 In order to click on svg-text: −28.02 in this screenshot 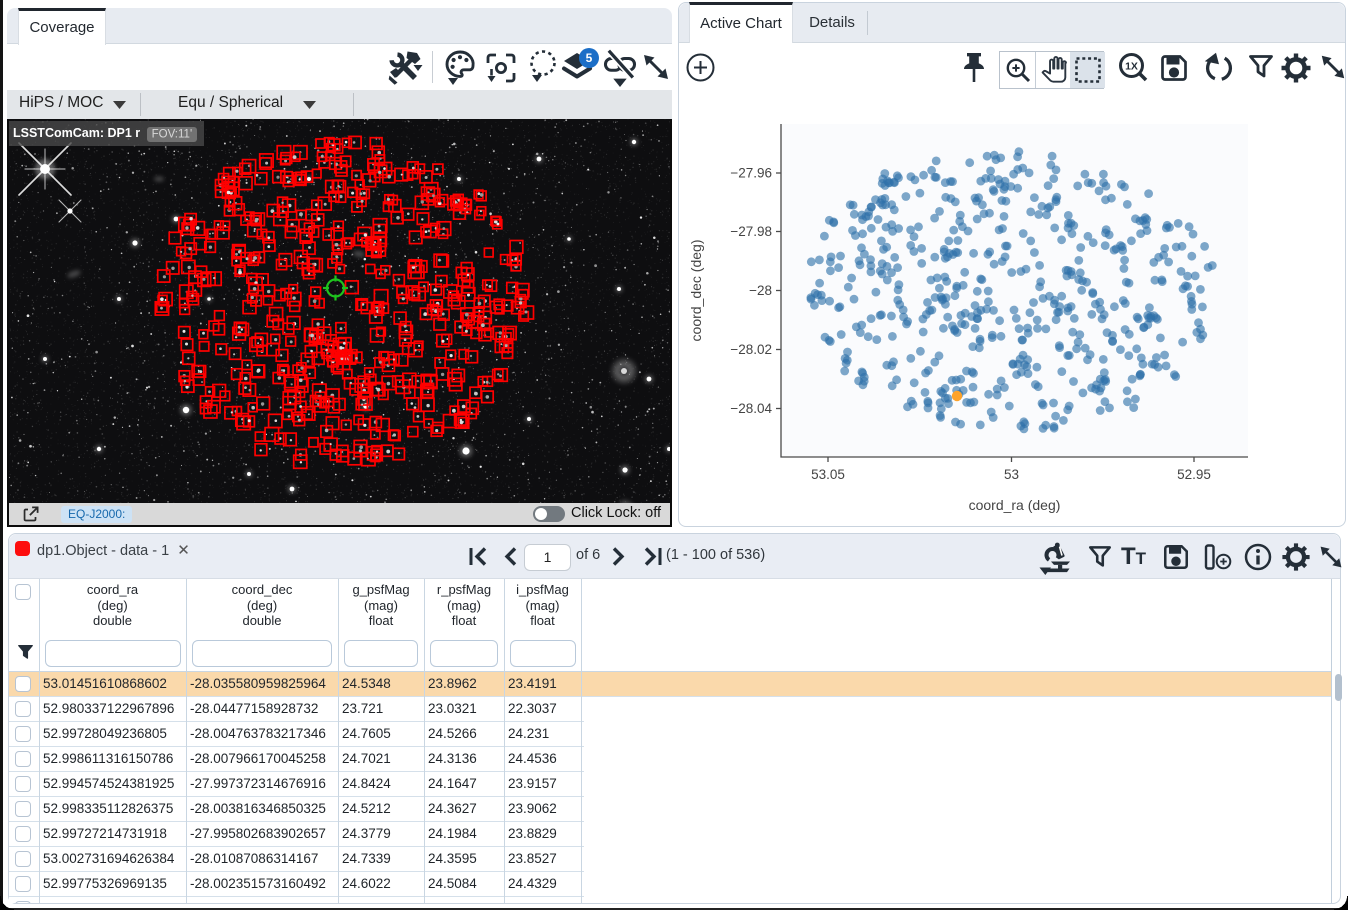, I will do `click(751, 349)`.